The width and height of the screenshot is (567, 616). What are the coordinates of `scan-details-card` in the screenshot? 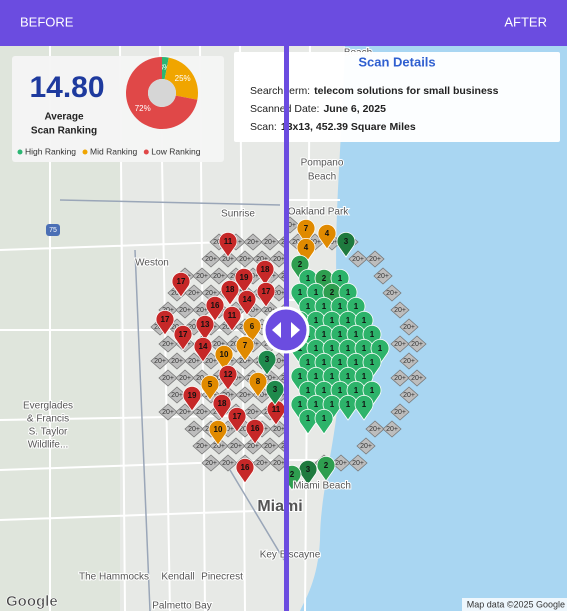 It's located at (397, 97).